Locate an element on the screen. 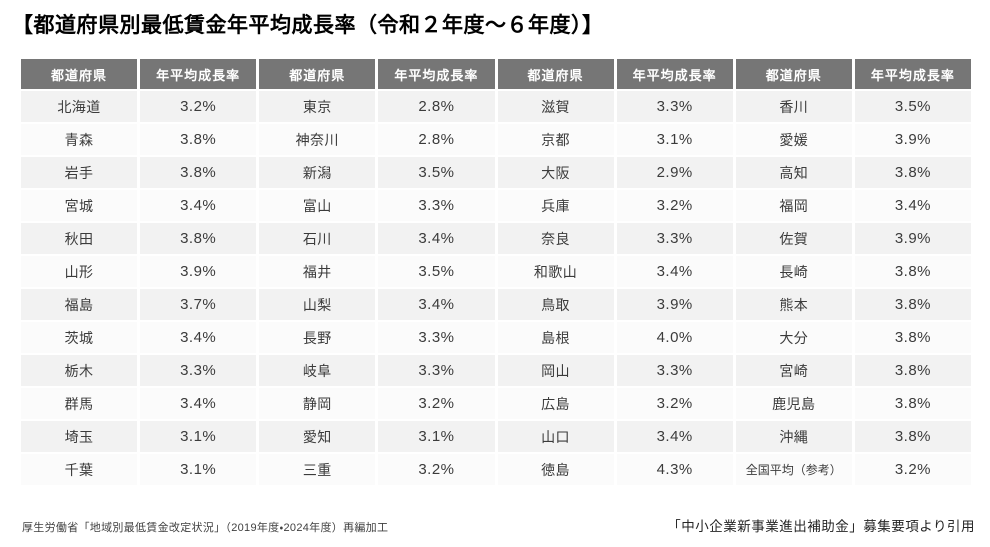 Image resolution: width=990 pixels, height=547 pixels. prefecture-cell: 新潟 is located at coordinates (317, 172).